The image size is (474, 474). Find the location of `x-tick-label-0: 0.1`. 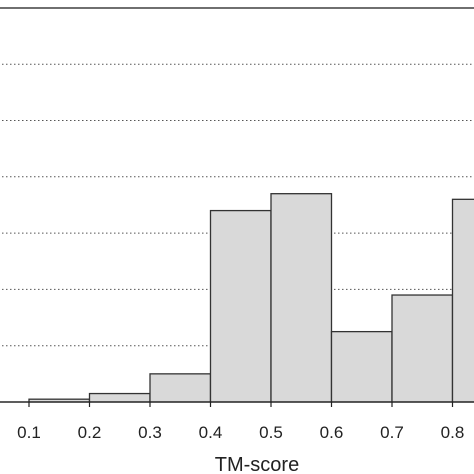

x-tick-label-0: 0.1 is located at coordinates (29, 432).